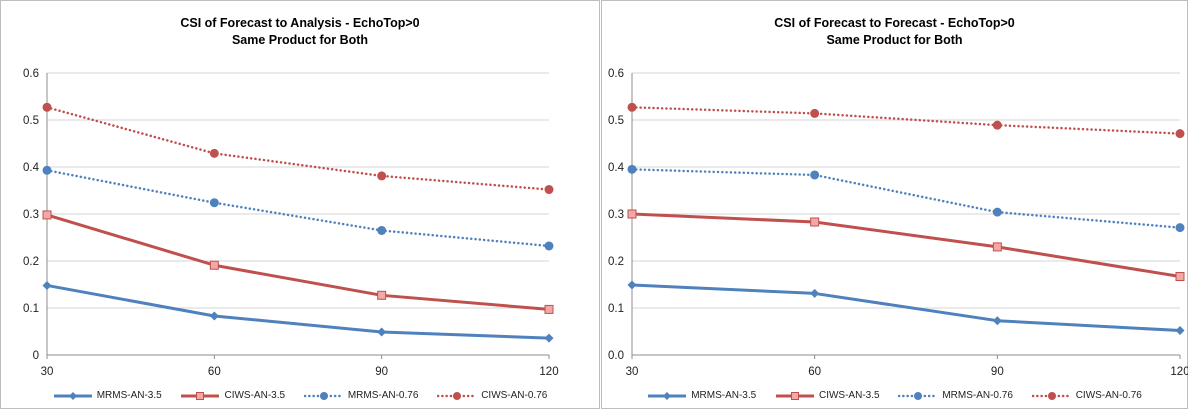  What do you see at coordinates (616, 356) in the screenshot?
I see `y-tick-label: 0.0` at bounding box center [616, 356].